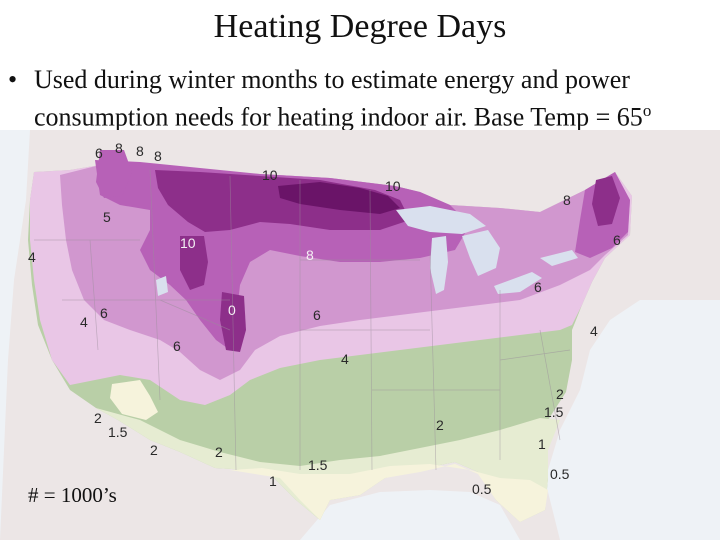  Describe the element at coordinates (162, 286) in the screenshot. I see `great-salt-lake` at that location.